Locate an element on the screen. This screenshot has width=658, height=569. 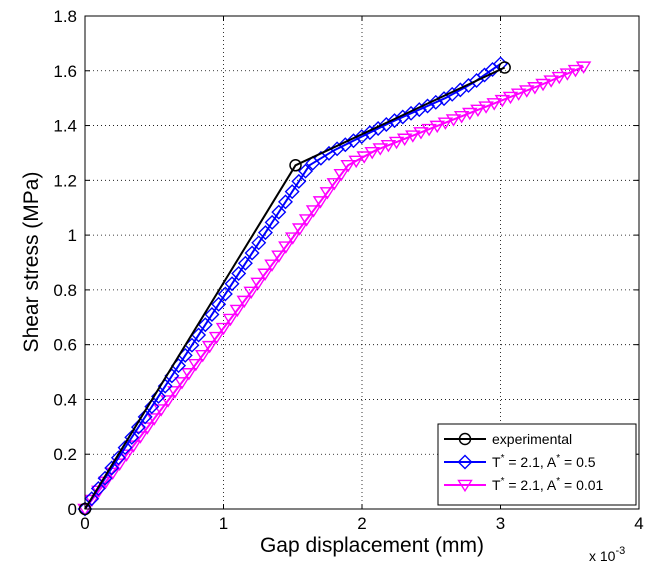
x-multiplier: x 10-3 is located at coordinates (607, 554).